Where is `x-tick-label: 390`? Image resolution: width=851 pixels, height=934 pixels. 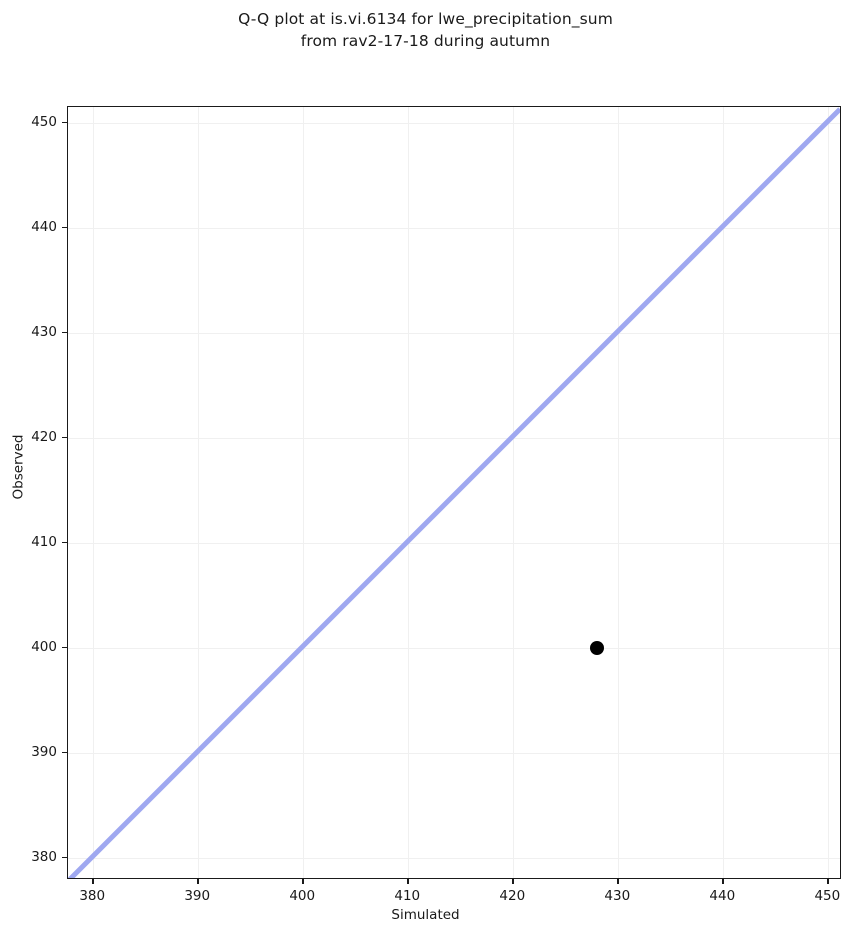
x-tick-label: 390 is located at coordinates (197, 896).